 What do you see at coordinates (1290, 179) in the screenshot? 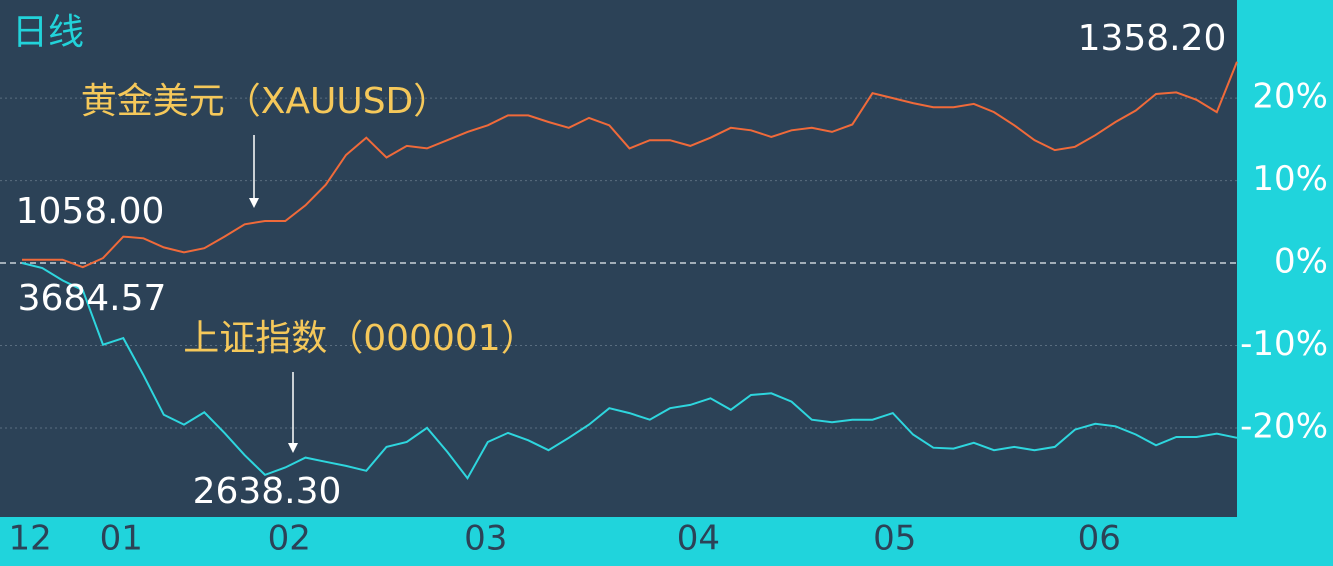
I see `y-tick-label: 10%` at bounding box center [1290, 179].